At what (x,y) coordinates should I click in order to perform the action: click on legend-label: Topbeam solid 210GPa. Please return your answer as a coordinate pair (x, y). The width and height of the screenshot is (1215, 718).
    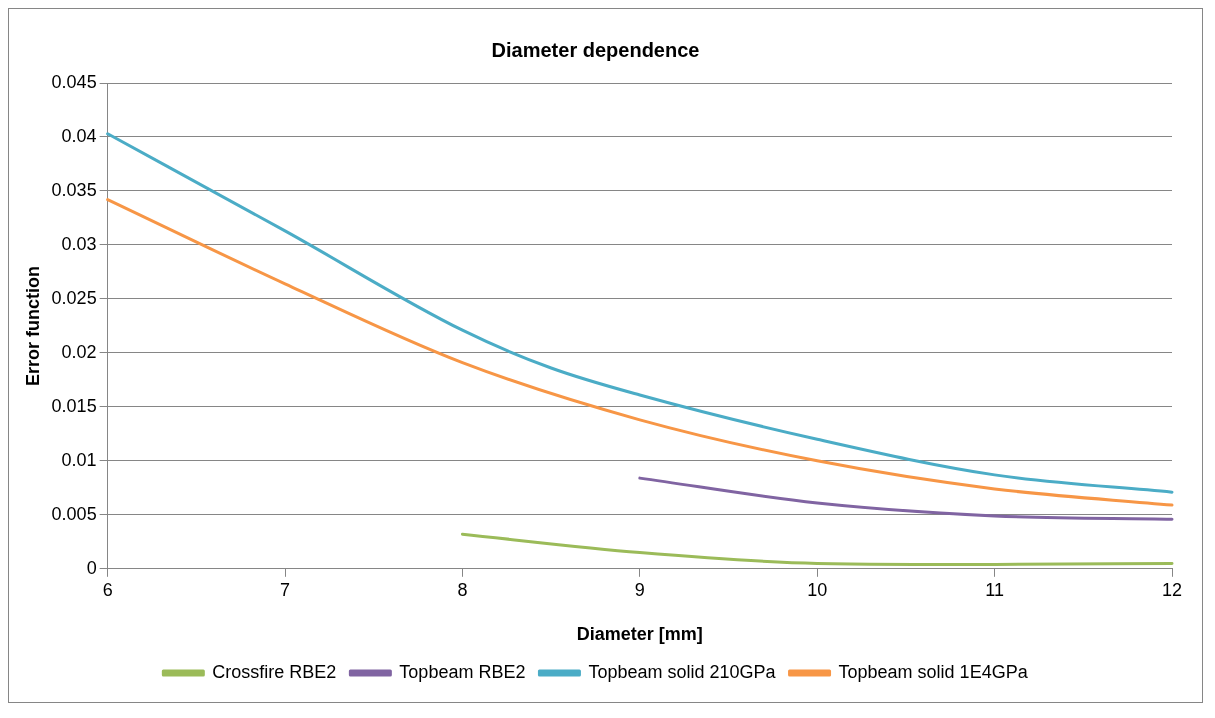
    Looking at the image, I should click on (682, 671).